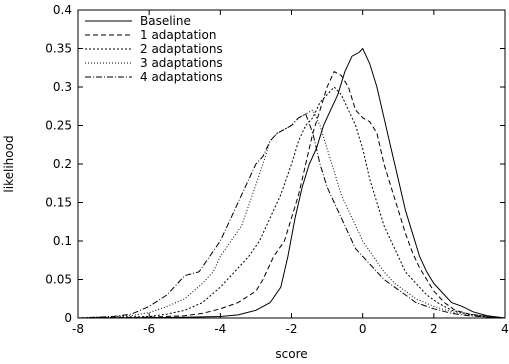  What do you see at coordinates (78, 329) in the screenshot?
I see `x-tick-label: -8` at bounding box center [78, 329].